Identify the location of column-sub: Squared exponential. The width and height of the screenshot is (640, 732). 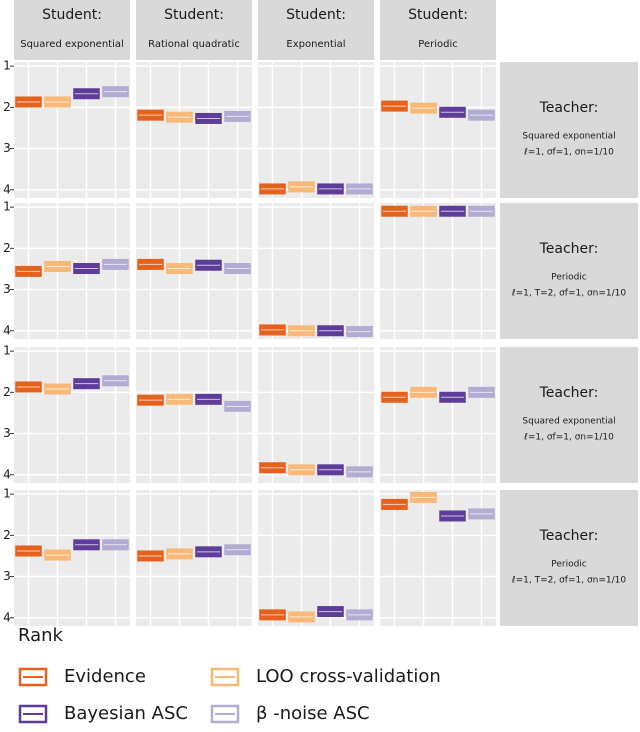
(72, 44).